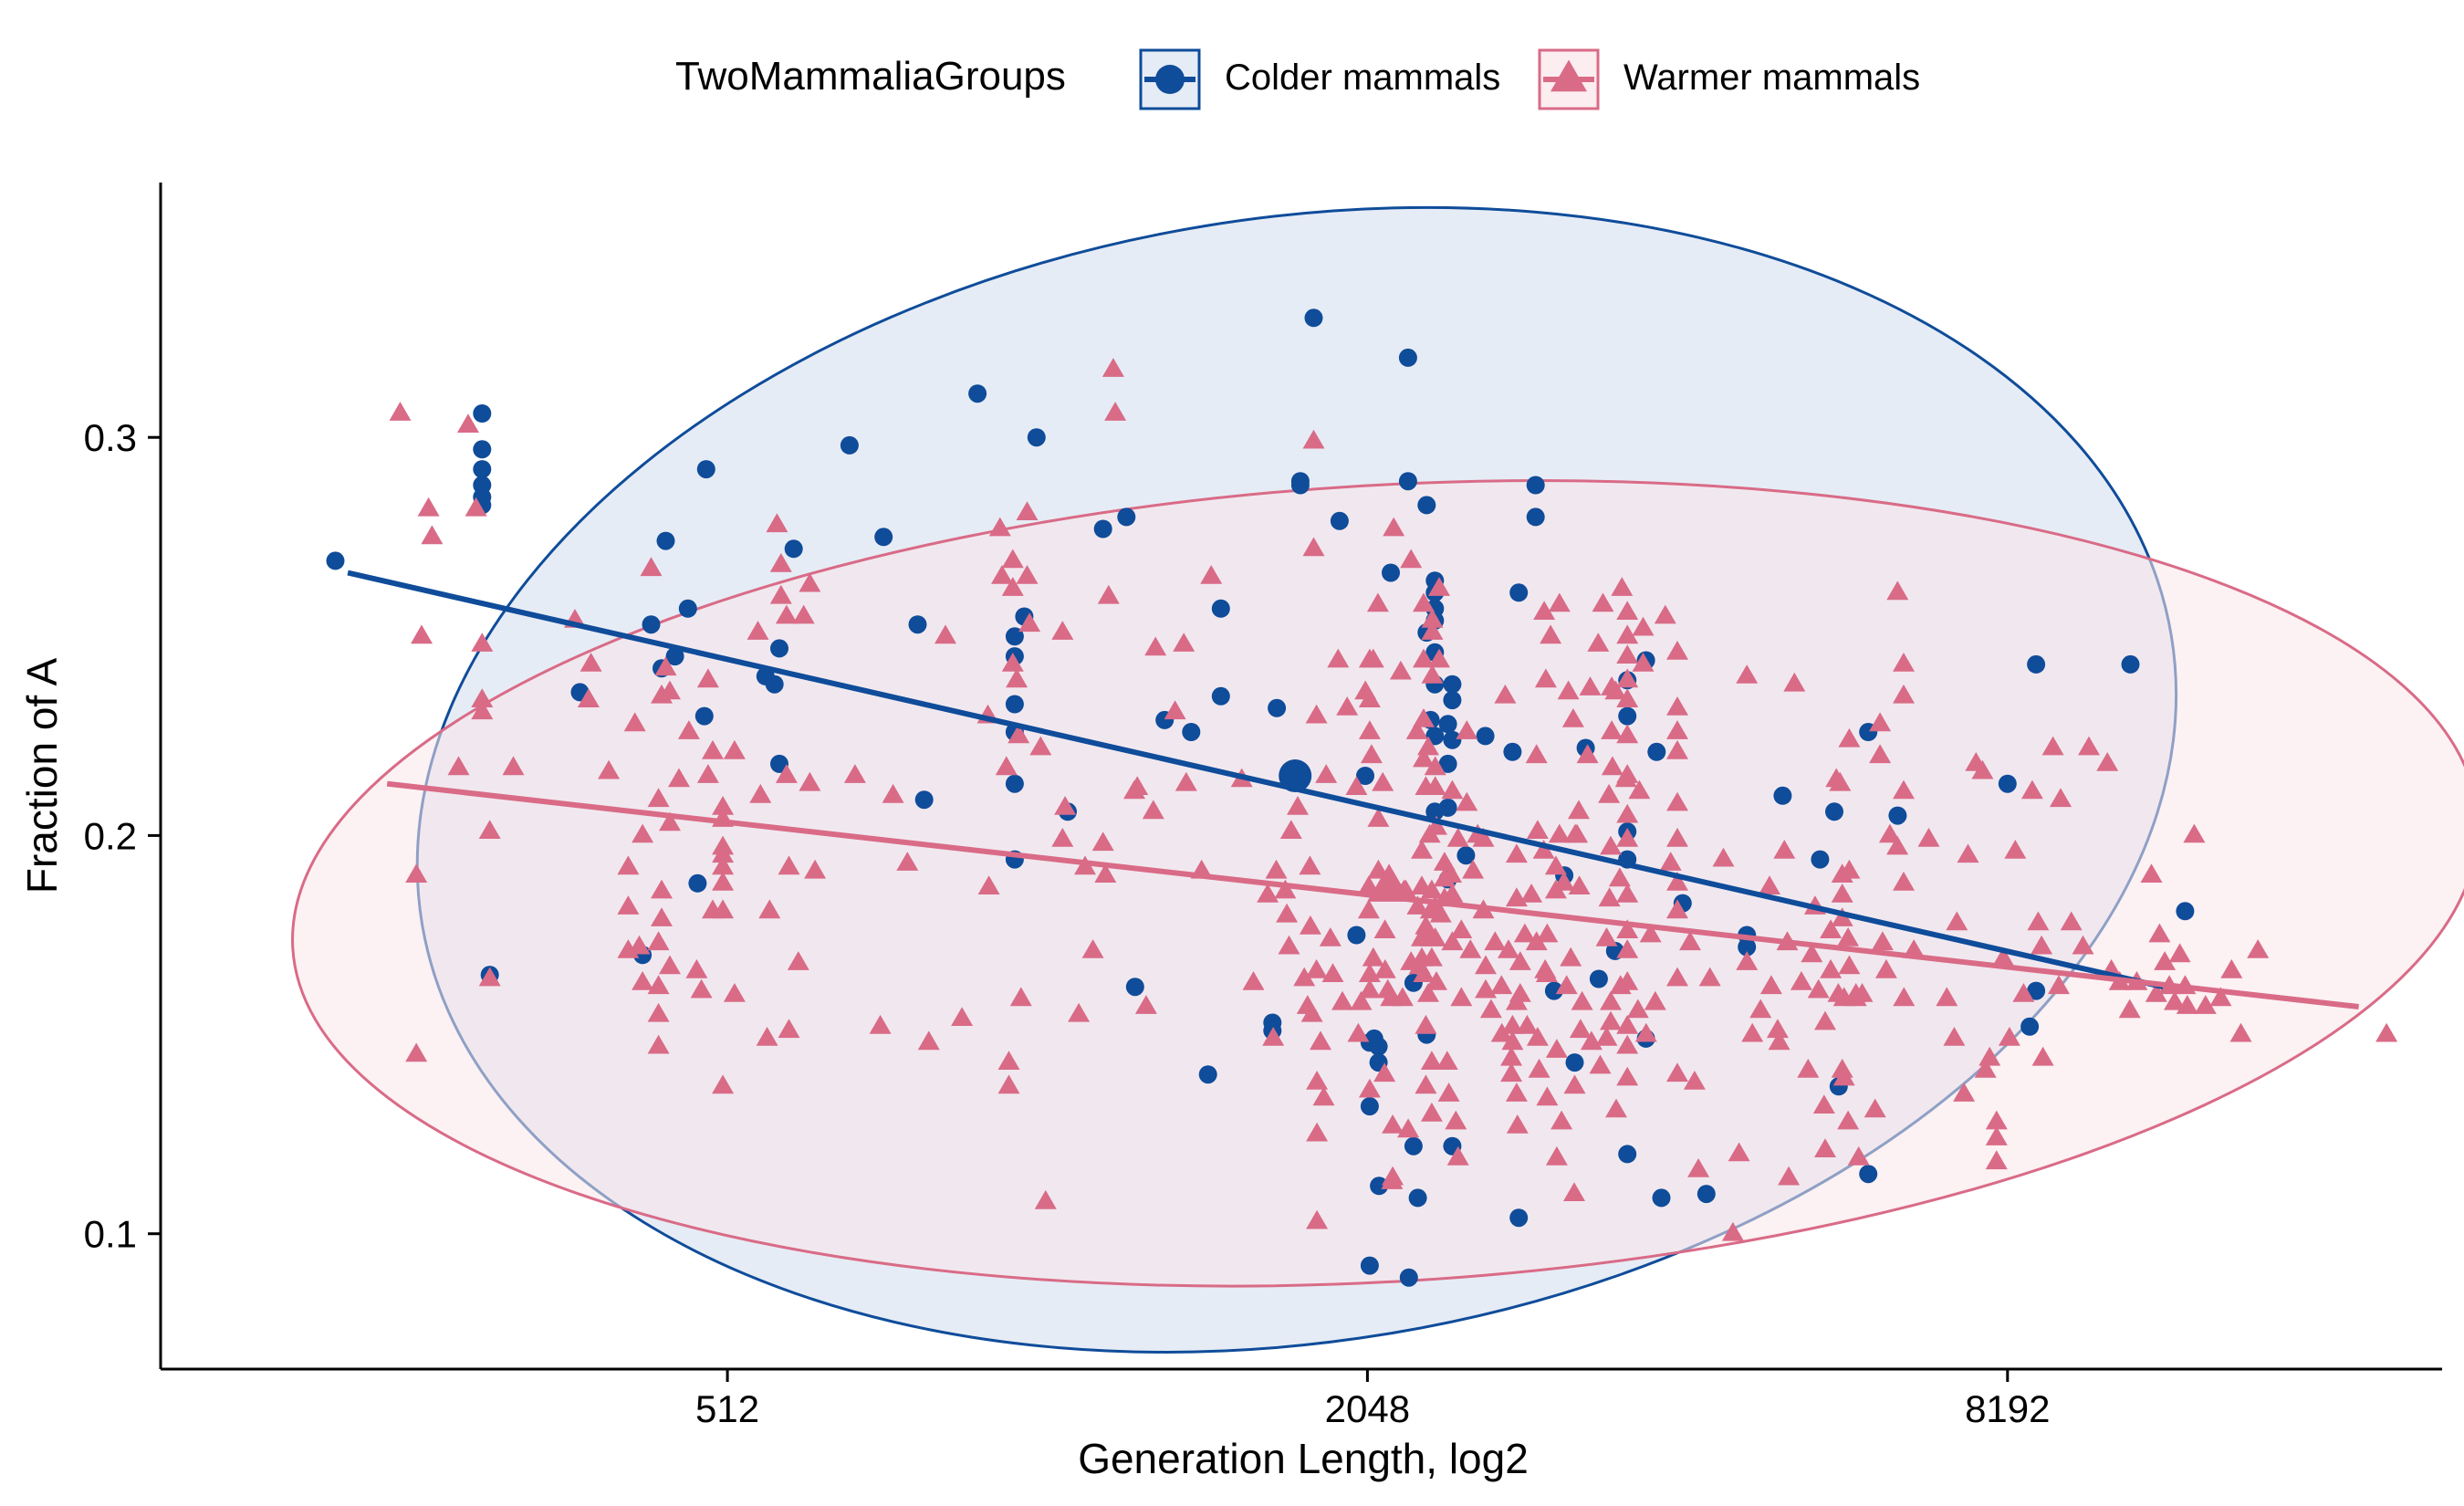 This screenshot has height=1506, width=2464. What do you see at coordinates (870, 76) in the screenshot?
I see `legend-title: TwoMammaliaGroups` at bounding box center [870, 76].